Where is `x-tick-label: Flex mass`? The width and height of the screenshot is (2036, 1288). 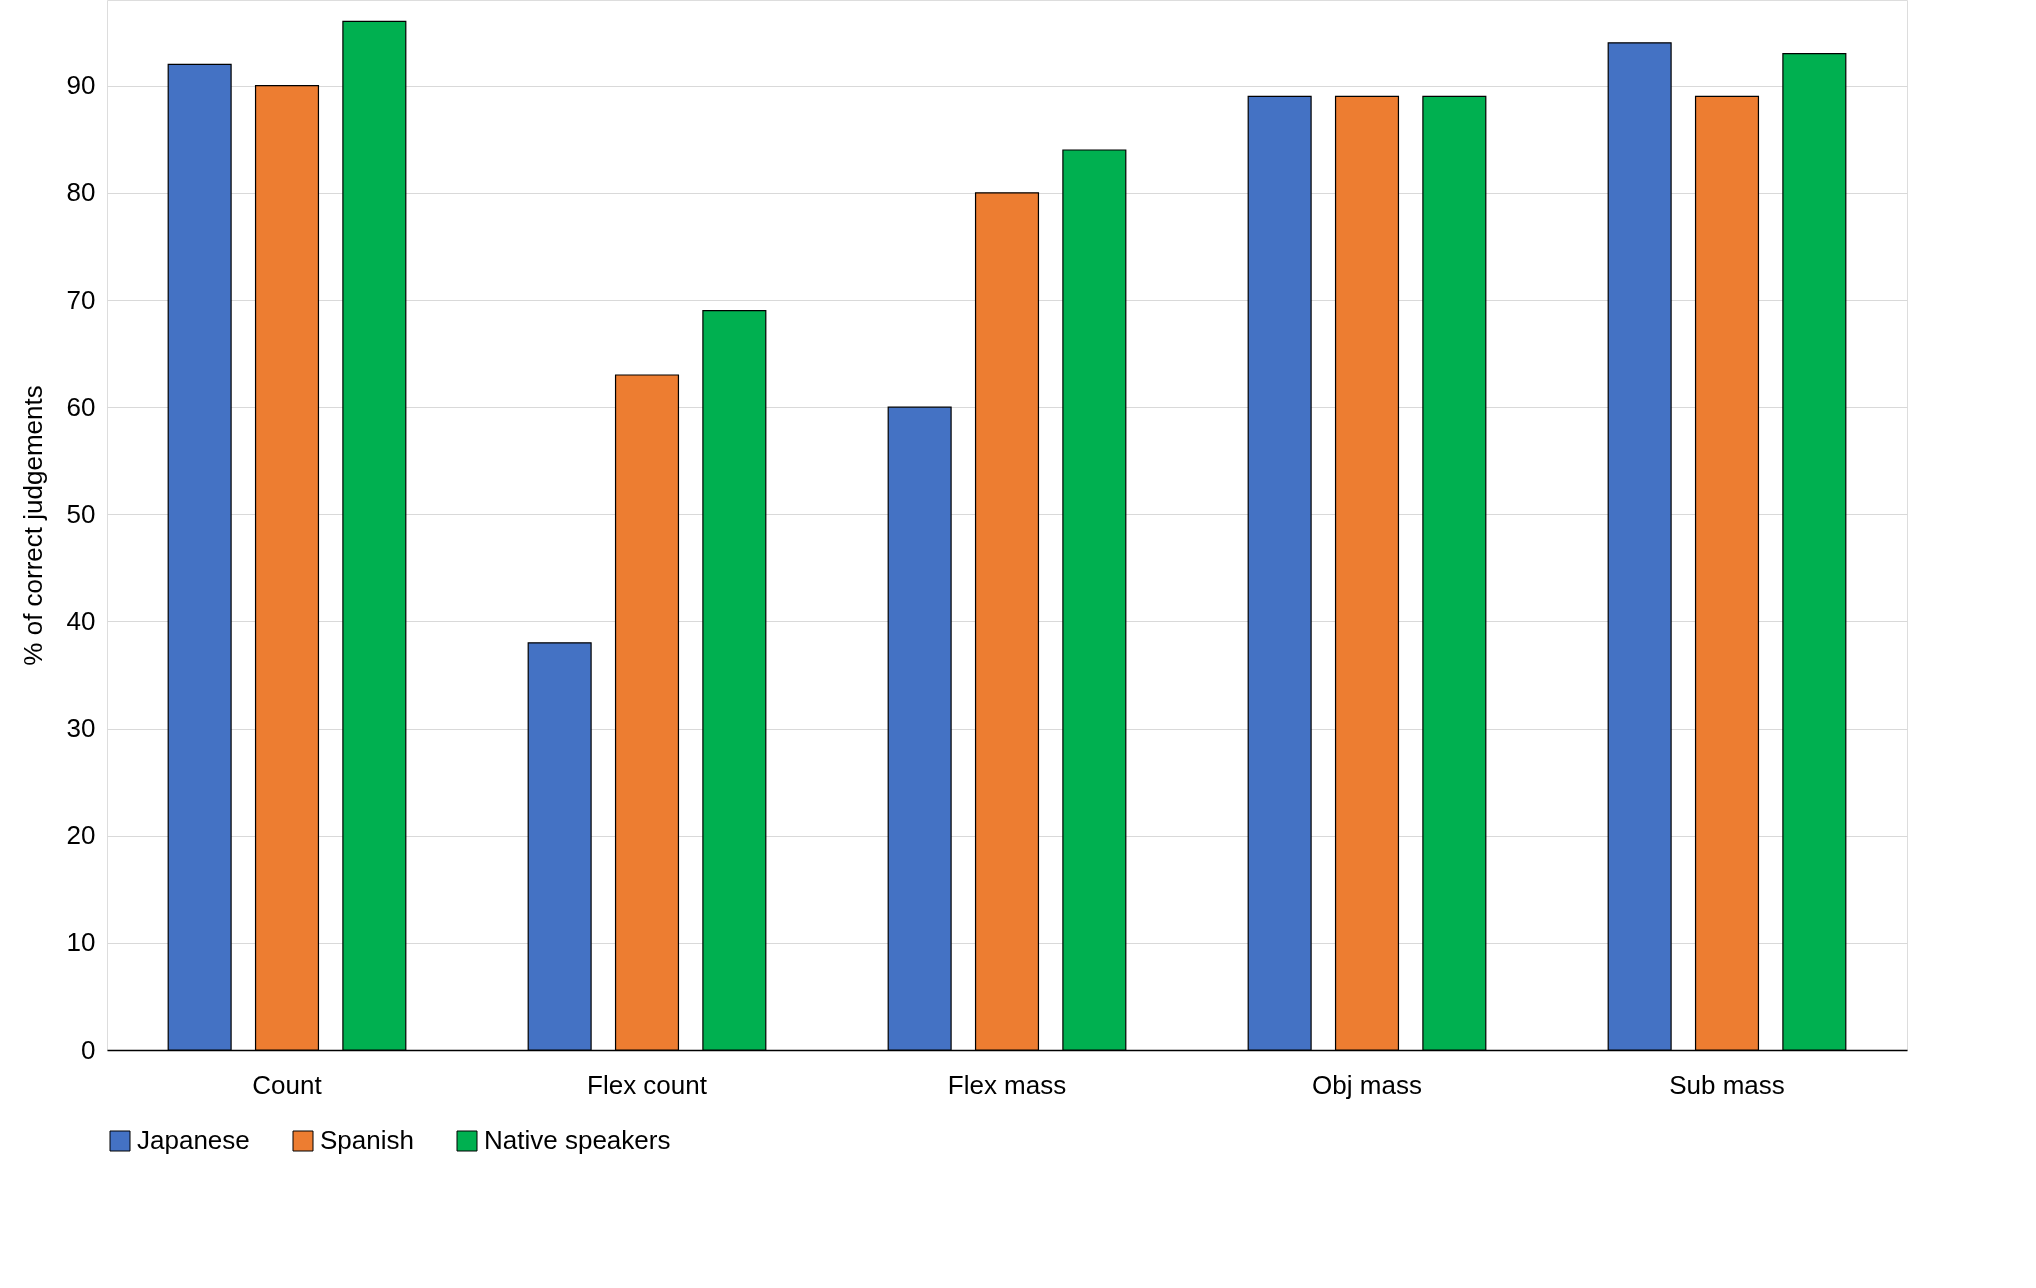
x-tick-label: Flex mass is located at coordinates (1007, 1084).